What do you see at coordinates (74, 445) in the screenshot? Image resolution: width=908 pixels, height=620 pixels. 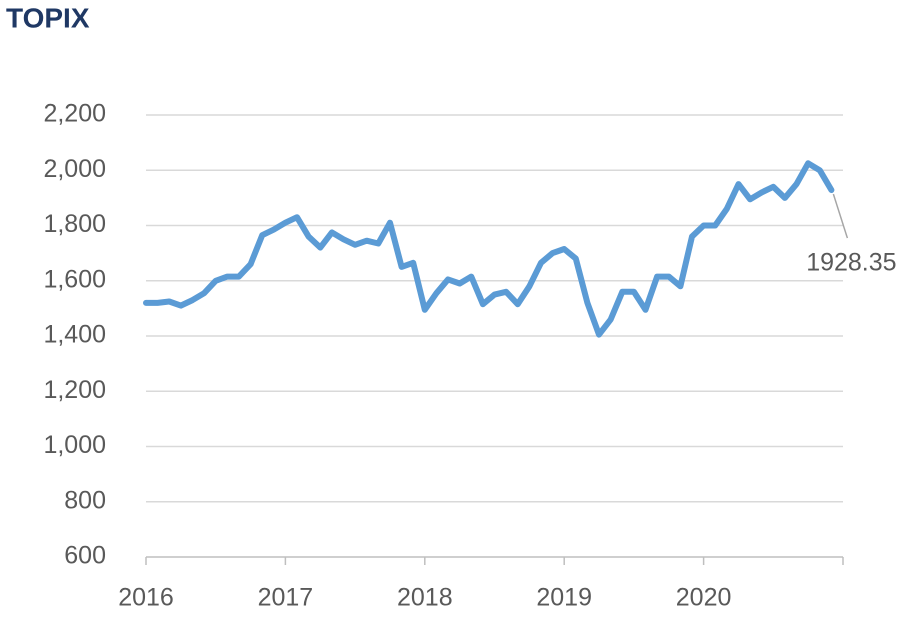 I see `y-tick-label: 1,000` at bounding box center [74, 445].